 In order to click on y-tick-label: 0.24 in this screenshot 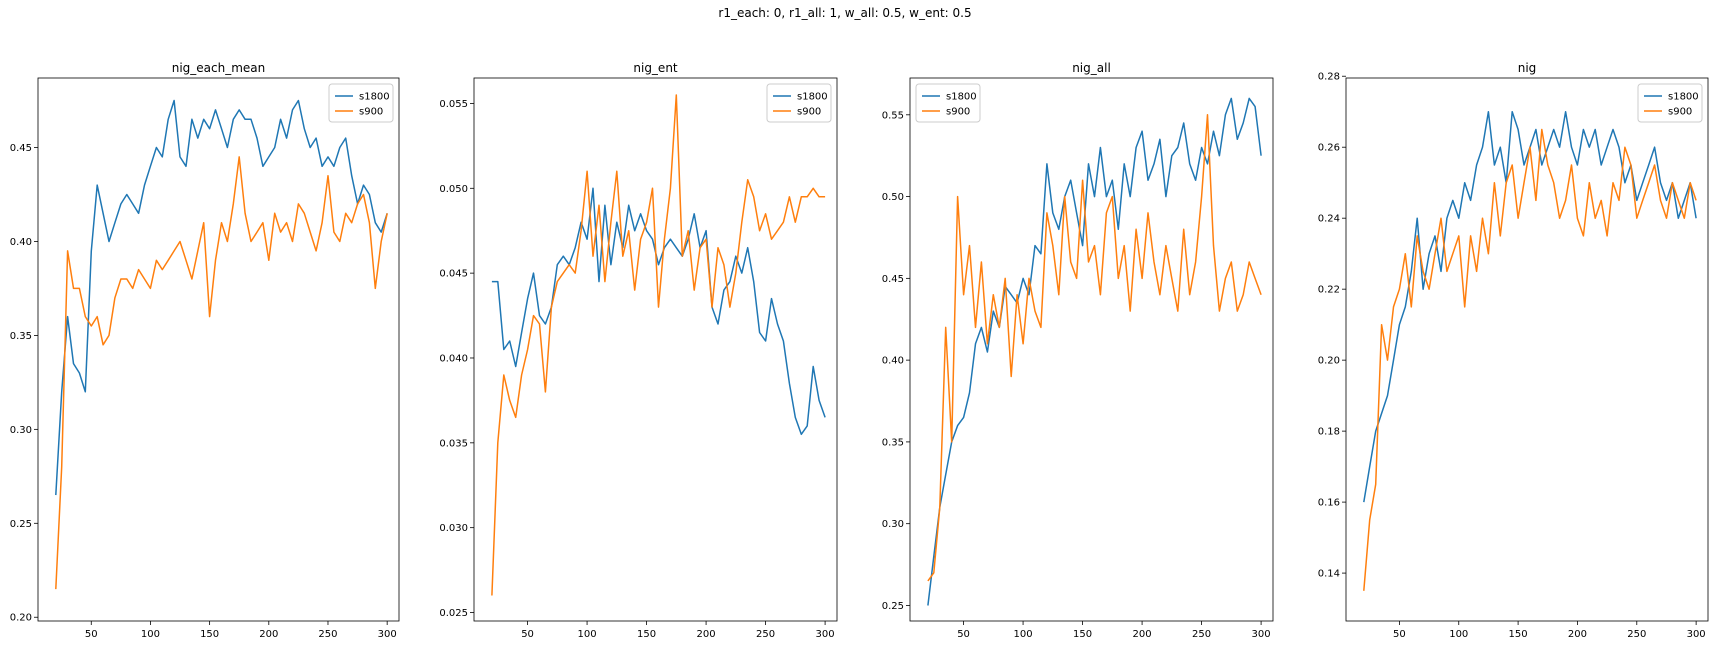, I will do `click(1329, 219)`.